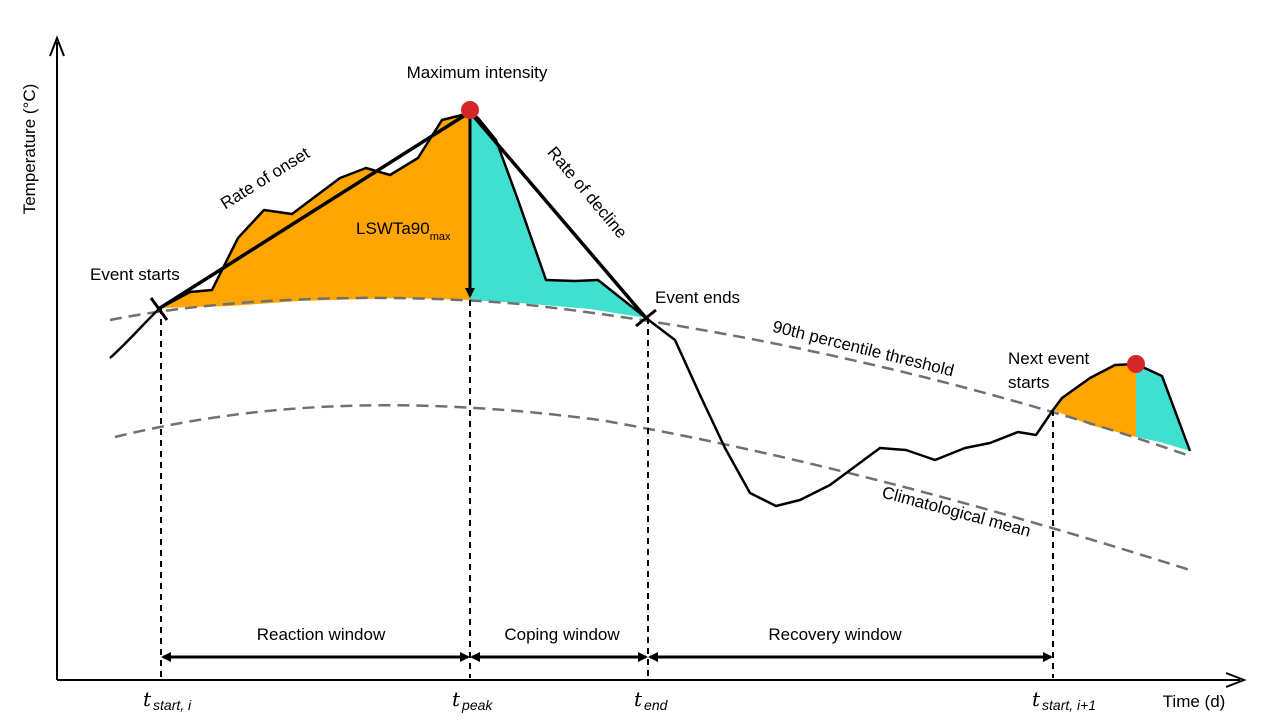  Describe the element at coordinates (956, 512) in the screenshot. I see `climatological-mean-label: Climatological mean` at that location.